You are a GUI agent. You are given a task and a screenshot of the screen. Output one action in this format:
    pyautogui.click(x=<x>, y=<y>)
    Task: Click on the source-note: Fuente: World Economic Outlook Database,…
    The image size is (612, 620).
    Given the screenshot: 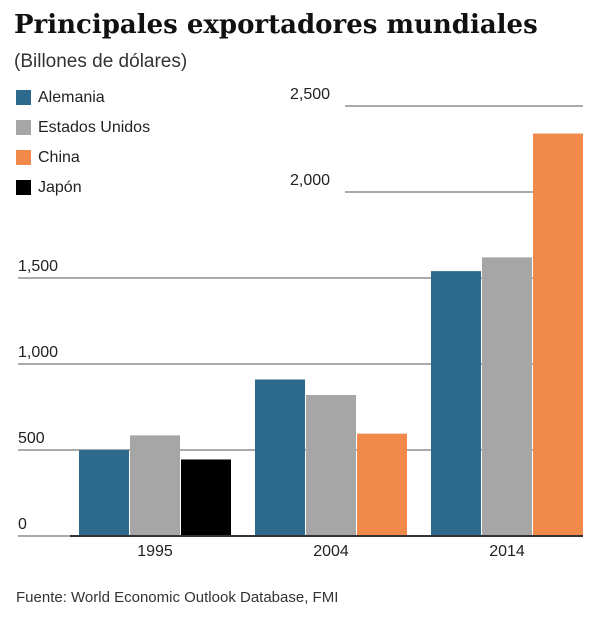 What is the action you would take?
    pyautogui.click(x=177, y=597)
    